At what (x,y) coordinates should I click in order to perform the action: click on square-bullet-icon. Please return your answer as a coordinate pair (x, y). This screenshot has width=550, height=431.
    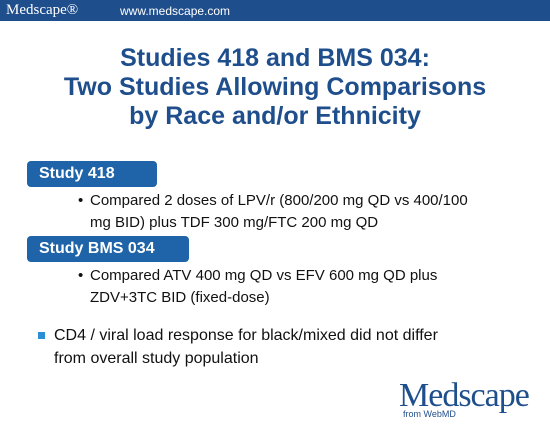
    Looking at the image, I should click on (41, 335).